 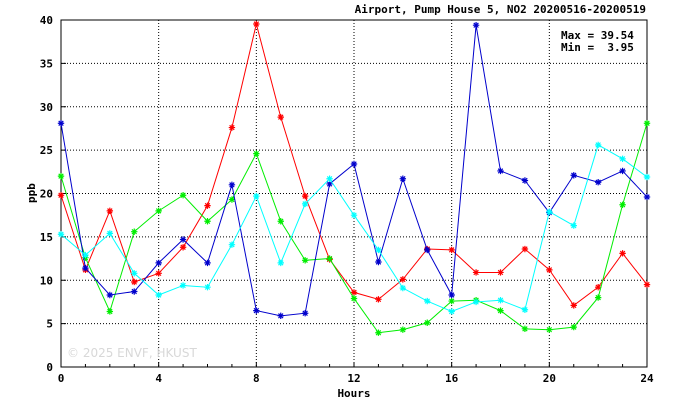 What do you see at coordinates (256, 378) in the screenshot?
I see `x-tick-label: 8` at bounding box center [256, 378].